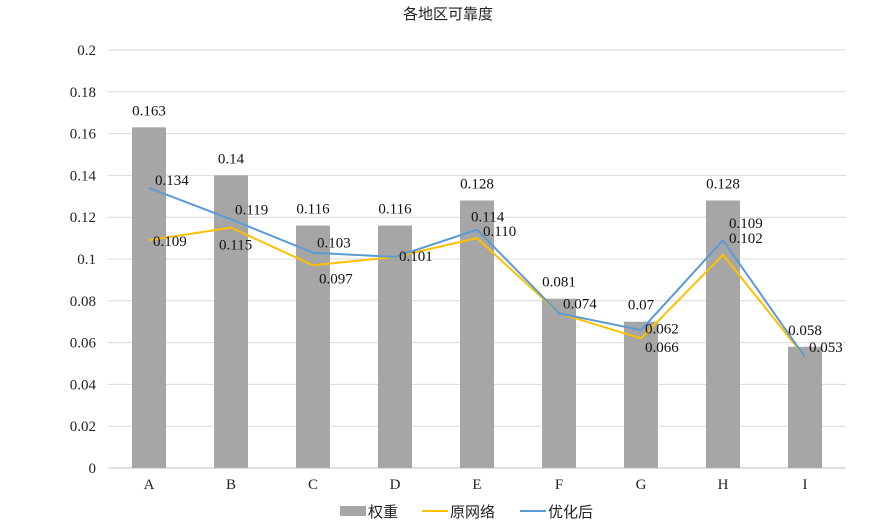 The width and height of the screenshot is (891, 531). What do you see at coordinates (83, 385) in the screenshot?
I see `y-tick-label: 0.04` at bounding box center [83, 385].